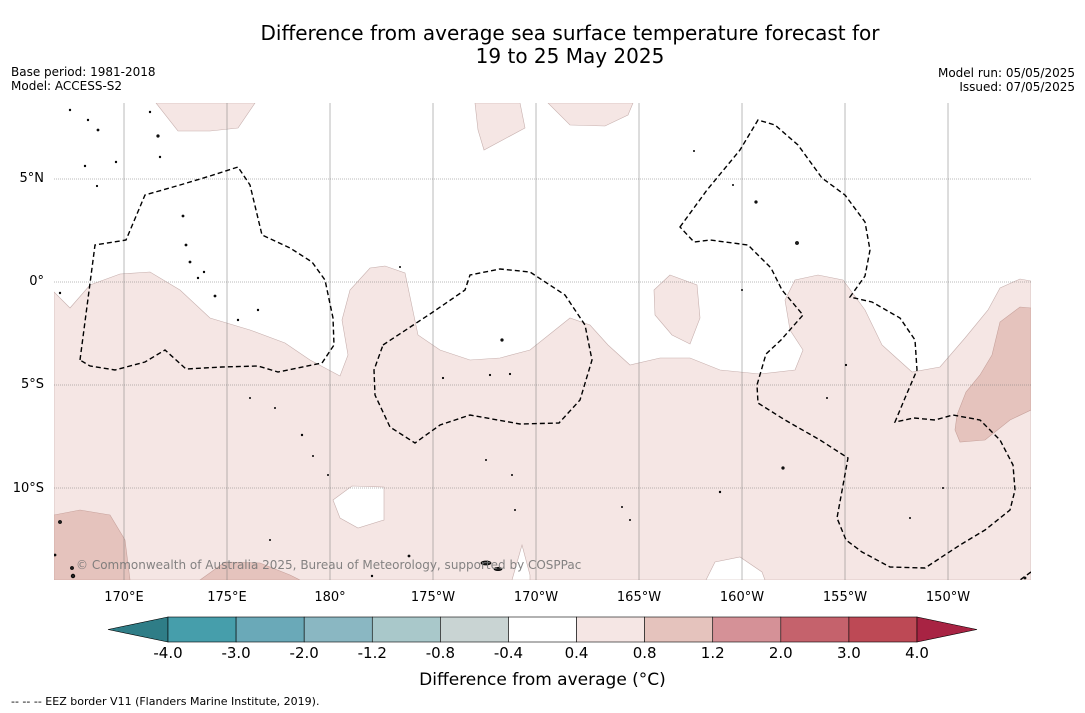  Describe the element at coordinates (67, 86) in the screenshot. I see `model-name: Model: ACCESS-S2` at that location.